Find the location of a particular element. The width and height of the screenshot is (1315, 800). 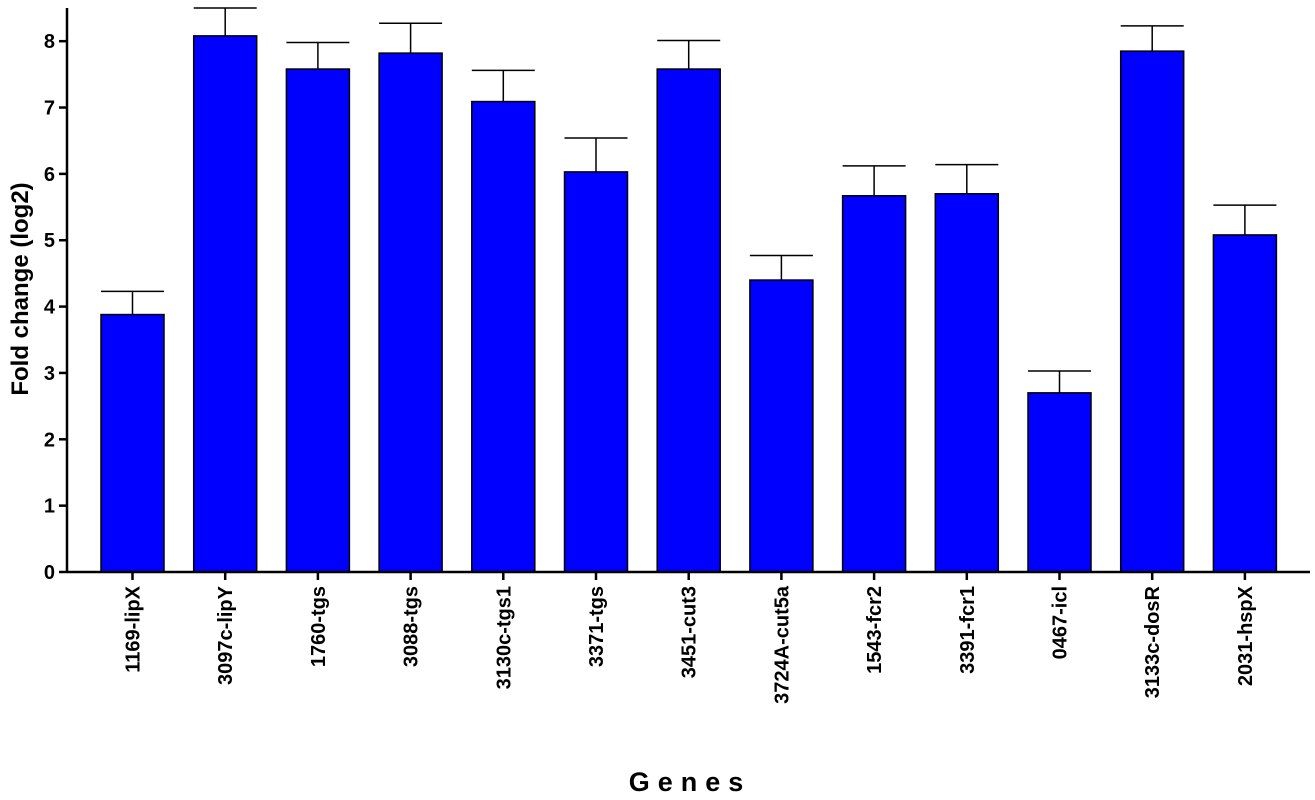

y-tick-label: 5 is located at coordinates (49, 241).